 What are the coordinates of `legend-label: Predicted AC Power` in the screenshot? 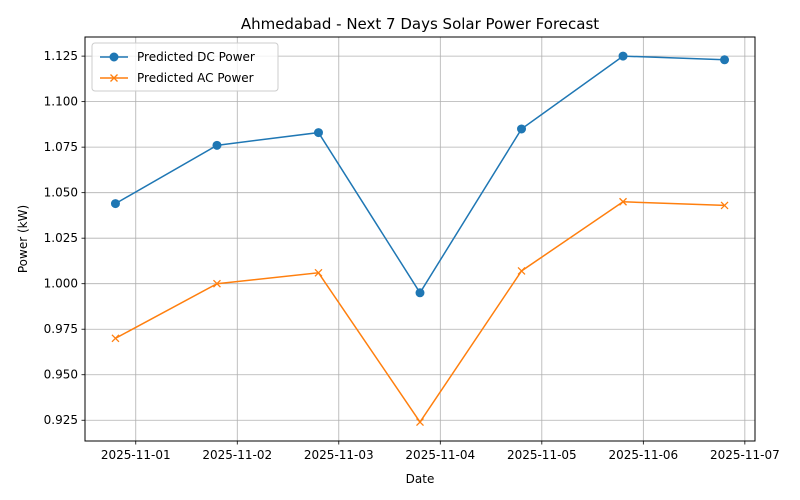 It's located at (195, 78).